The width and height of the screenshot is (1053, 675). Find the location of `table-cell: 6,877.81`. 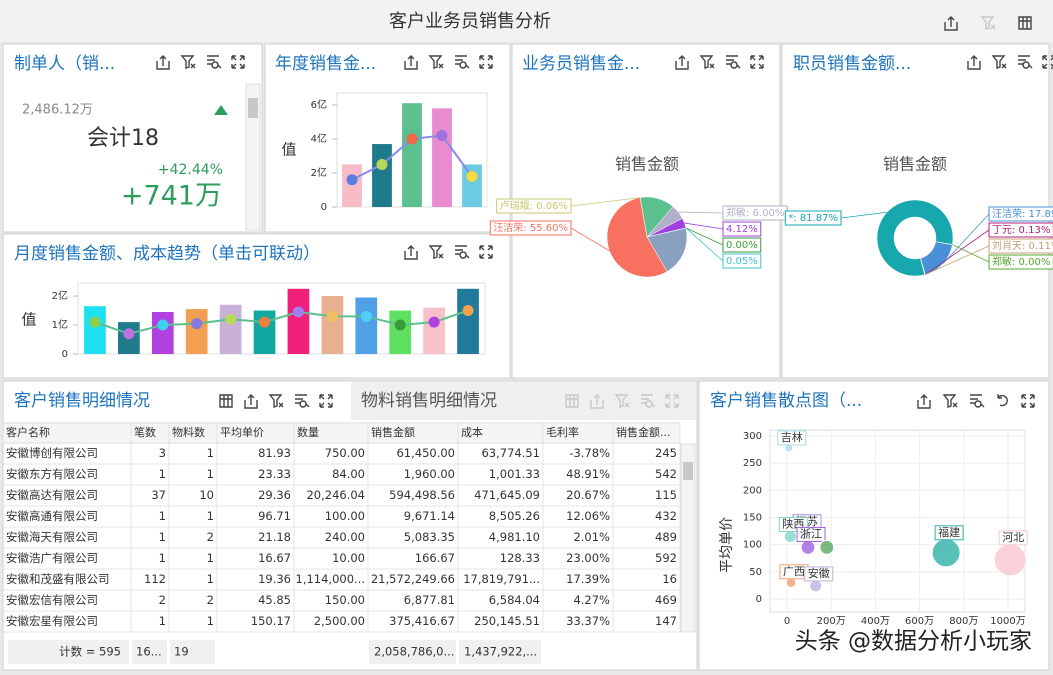

table-cell: 6,877.81 is located at coordinates (429, 600).